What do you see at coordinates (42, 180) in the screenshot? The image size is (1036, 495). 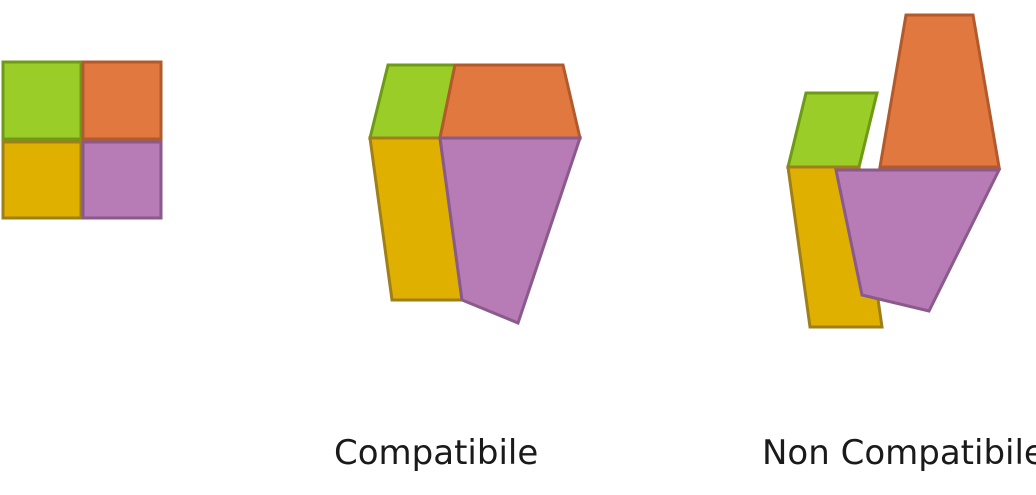 I see `yellow-square` at bounding box center [42, 180].